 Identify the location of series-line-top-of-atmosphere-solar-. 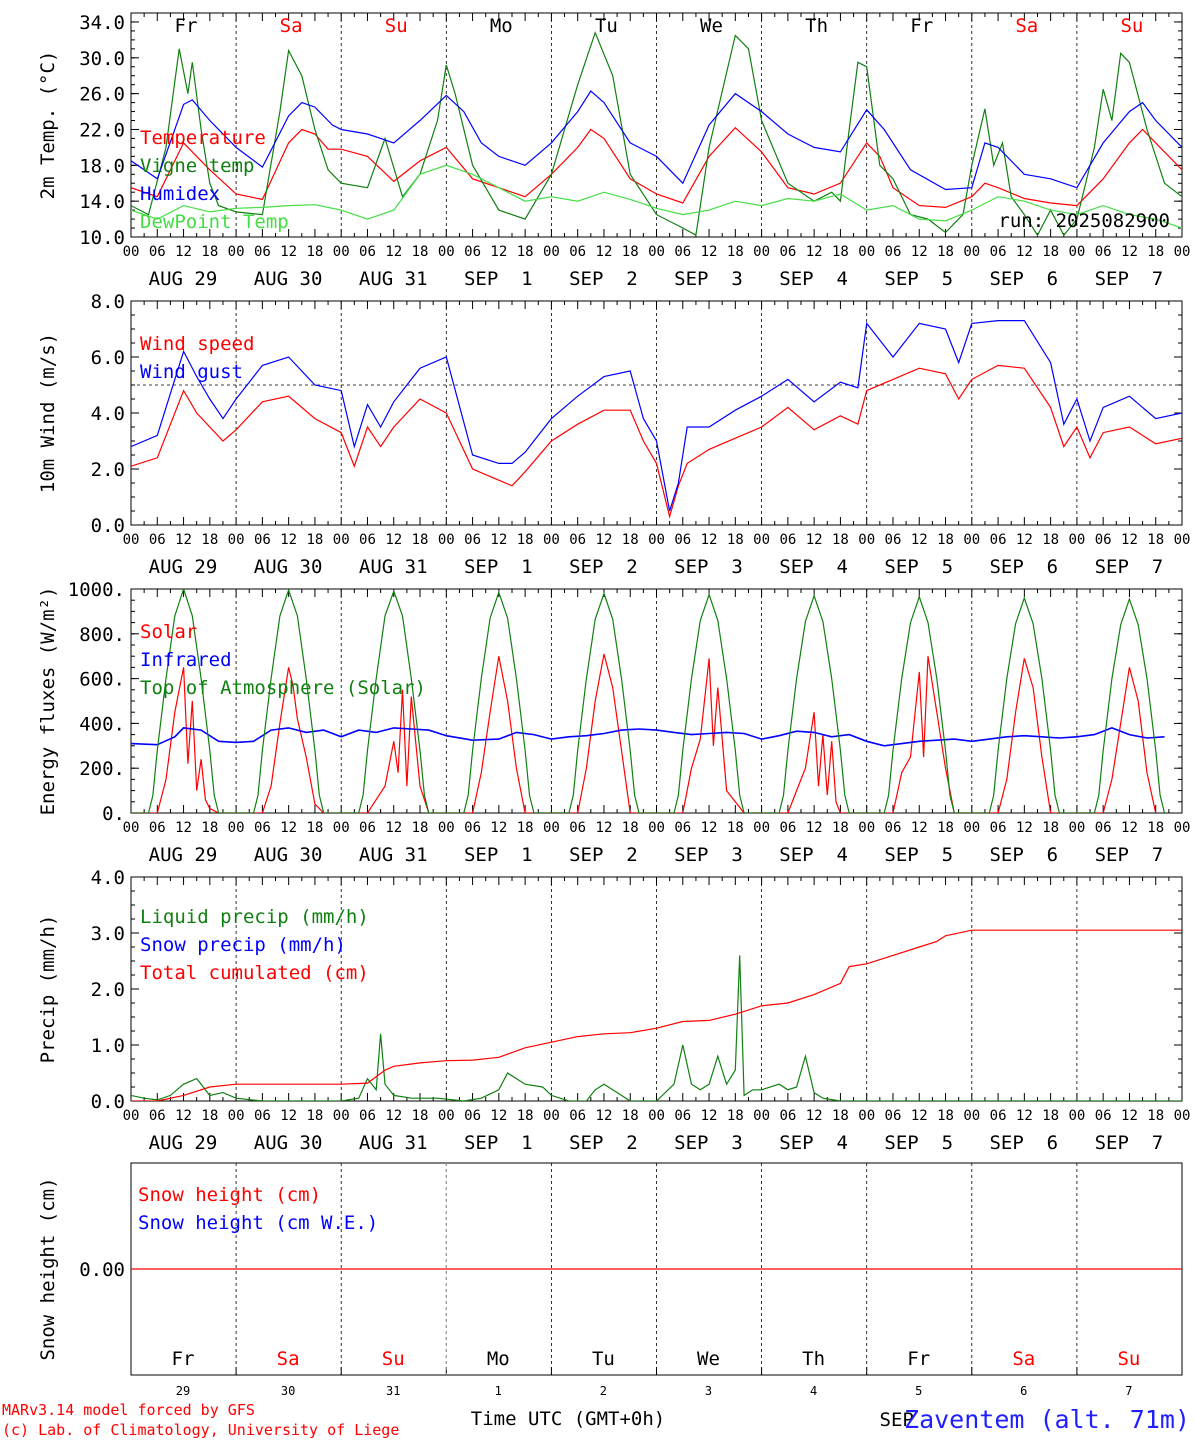
(648, 701).